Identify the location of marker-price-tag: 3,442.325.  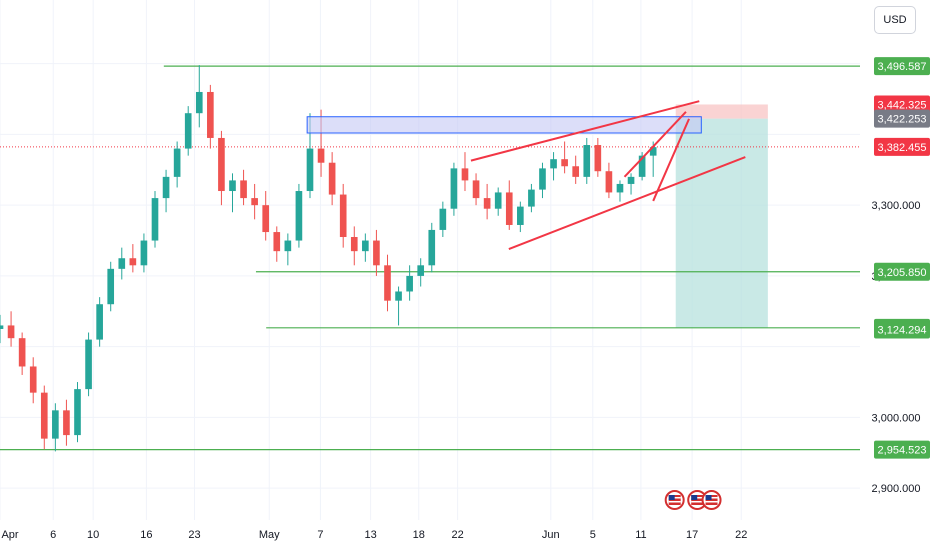
(902, 105).